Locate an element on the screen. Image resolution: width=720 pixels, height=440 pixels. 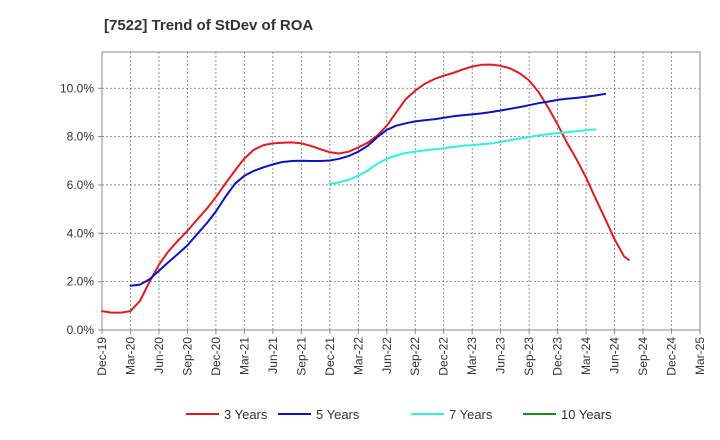
x-tick-label: Sep-24 is located at coordinates (643, 356).